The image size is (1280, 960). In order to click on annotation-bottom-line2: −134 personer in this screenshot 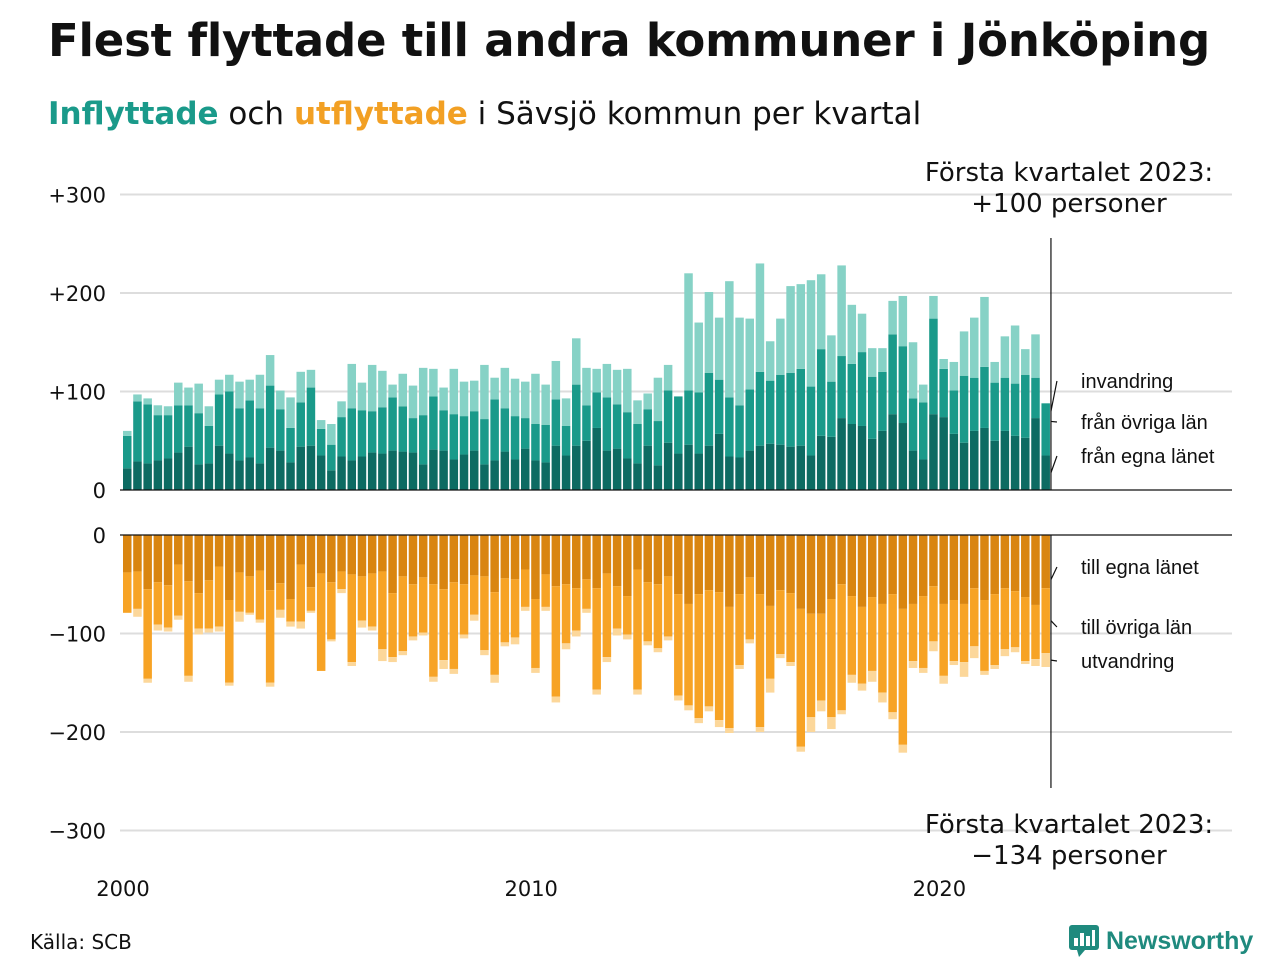, I will do `click(1069, 856)`.